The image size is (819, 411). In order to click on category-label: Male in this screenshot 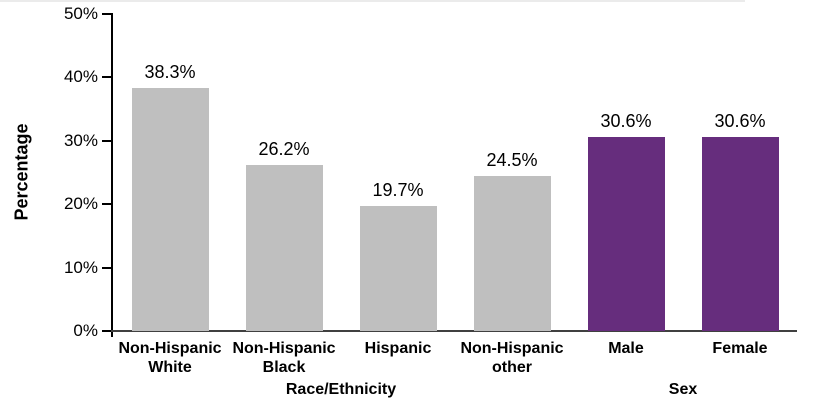, I will do `click(626, 348)`.